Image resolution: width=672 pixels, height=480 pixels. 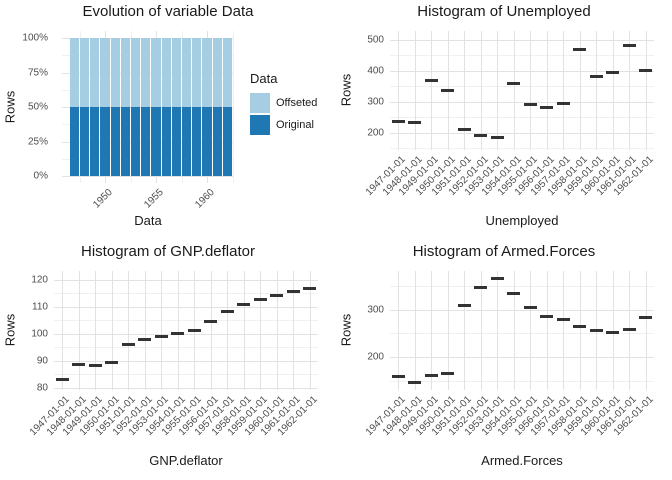 What do you see at coordinates (168, 251) in the screenshot?
I see `chart-title: Histogram of GNP.deflator` at bounding box center [168, 251].